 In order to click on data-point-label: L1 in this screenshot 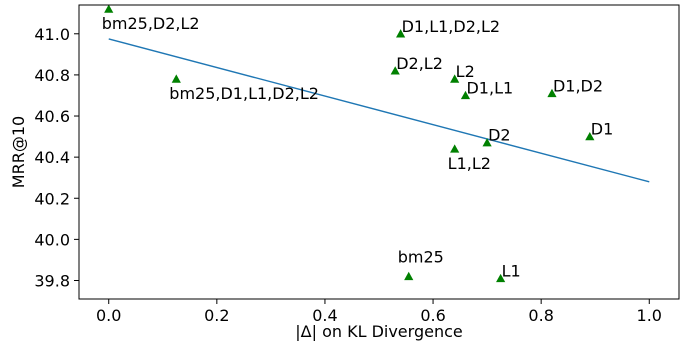, I will do `click(511, 270)`.